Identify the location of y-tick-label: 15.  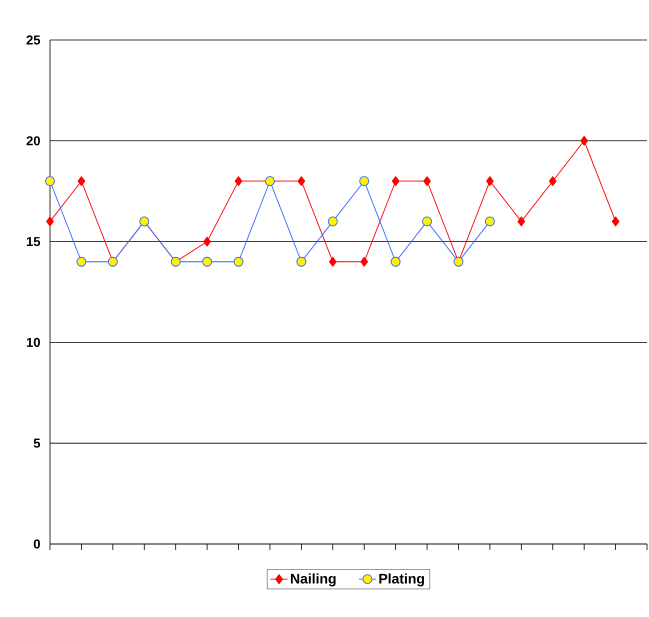
(33, 241).